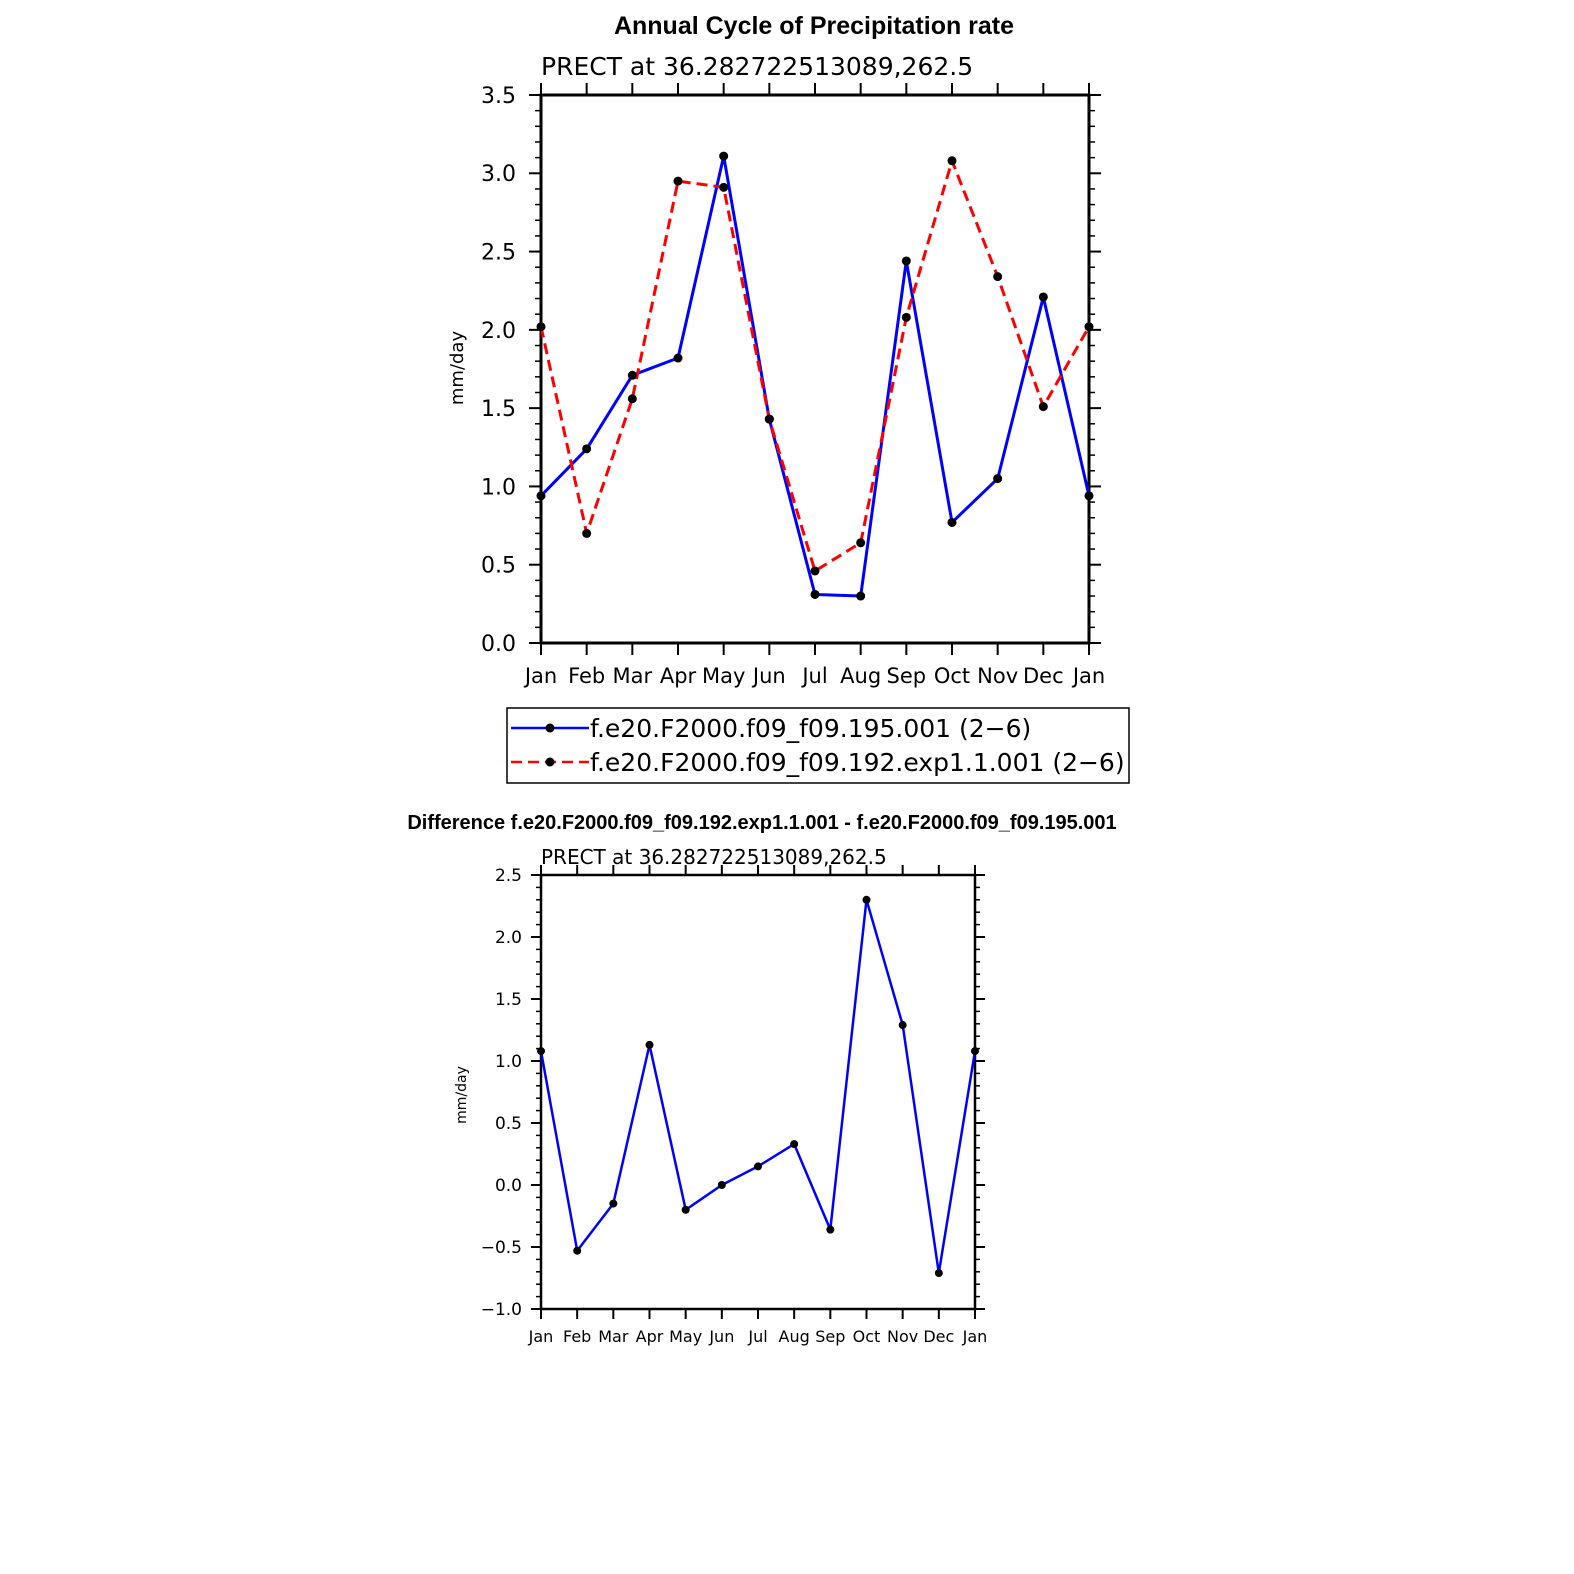 The image size is (1574, 1574). Describe the element at coordinates (721, 1336) in the screenshot. I see `x-tick-label: Jun` at that location.